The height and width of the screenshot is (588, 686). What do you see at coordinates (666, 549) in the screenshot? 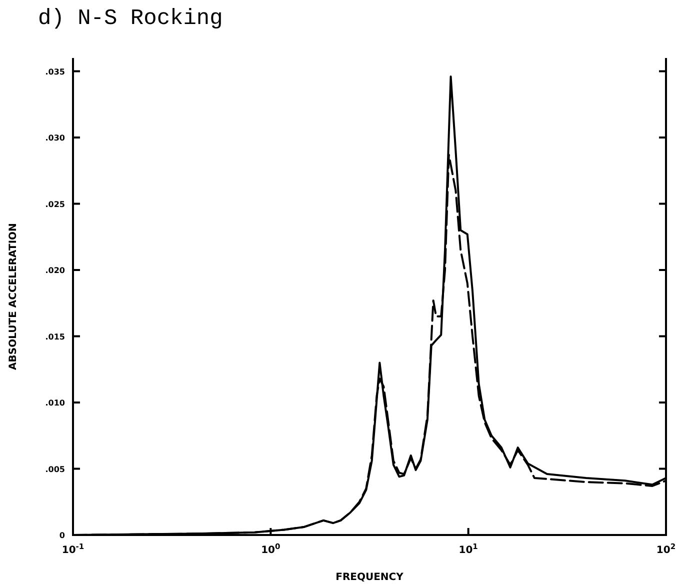
I see `x-tick-label: 10$^{2}$` at bounding box center [666, 549].